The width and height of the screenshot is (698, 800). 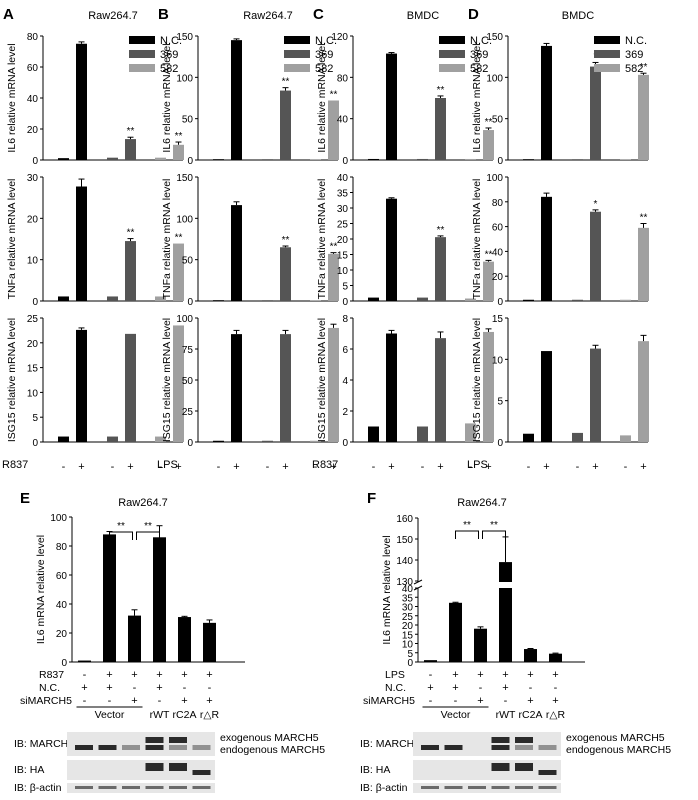 I want to click on y-tick-label: 4, so click(x=345, y=381).